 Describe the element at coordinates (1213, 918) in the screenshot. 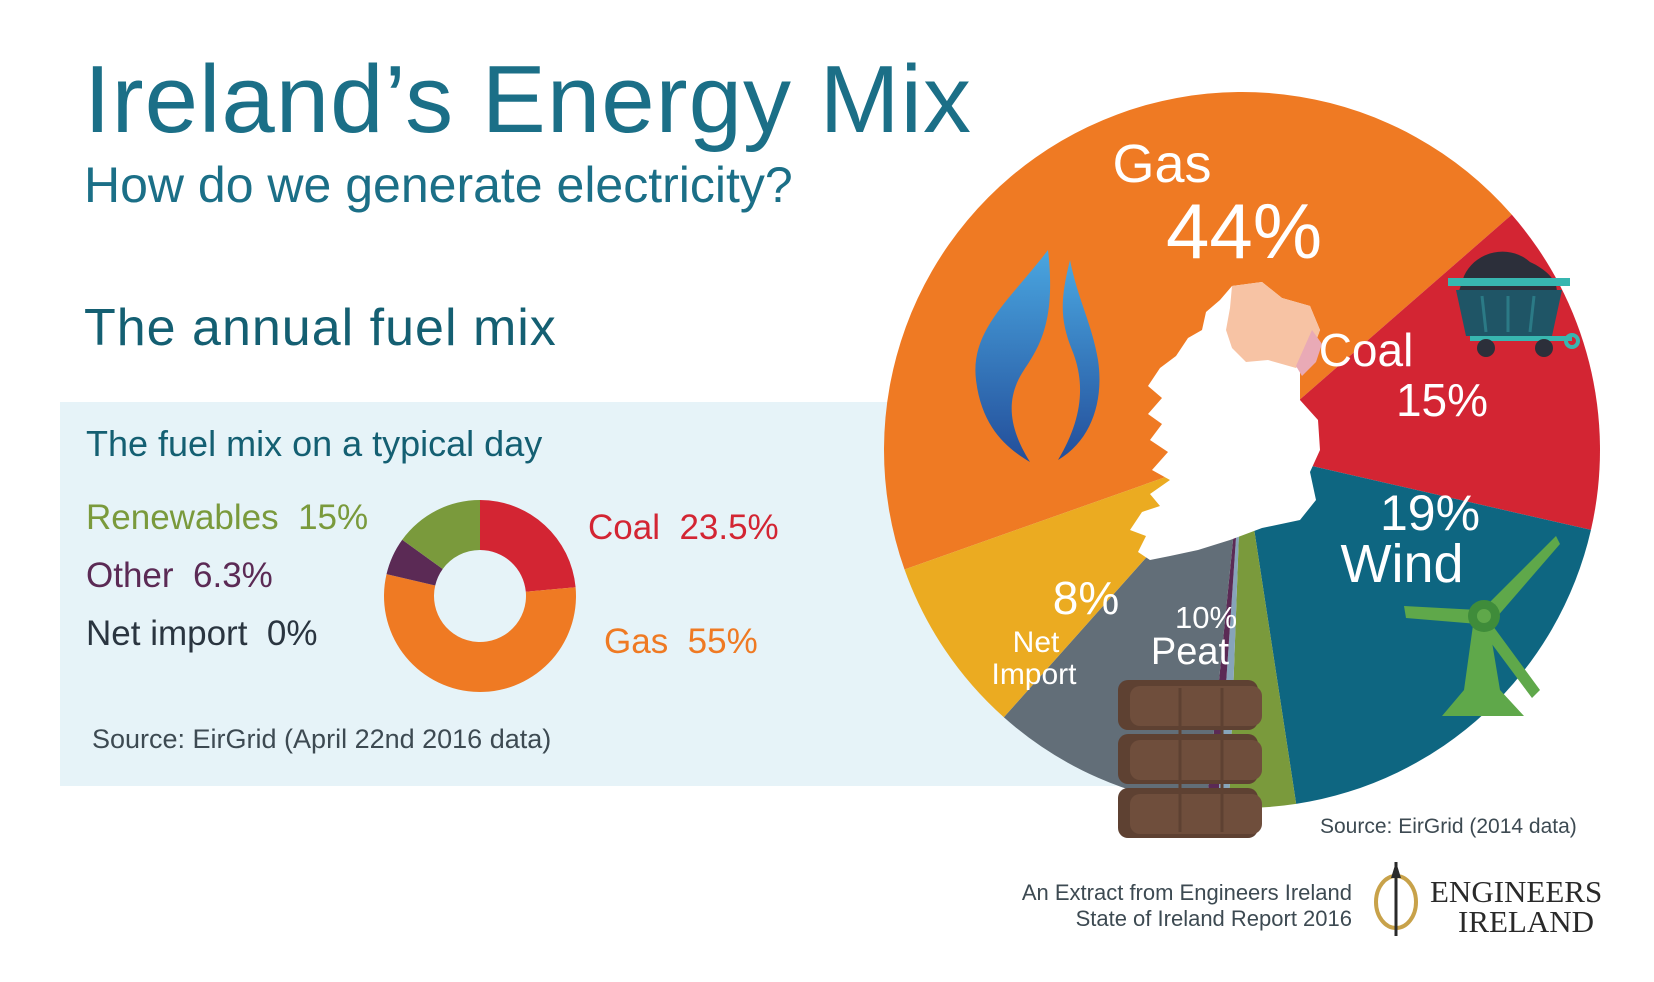

I see `footer-extract-line2: State of Ireland Report 2016` at that location.